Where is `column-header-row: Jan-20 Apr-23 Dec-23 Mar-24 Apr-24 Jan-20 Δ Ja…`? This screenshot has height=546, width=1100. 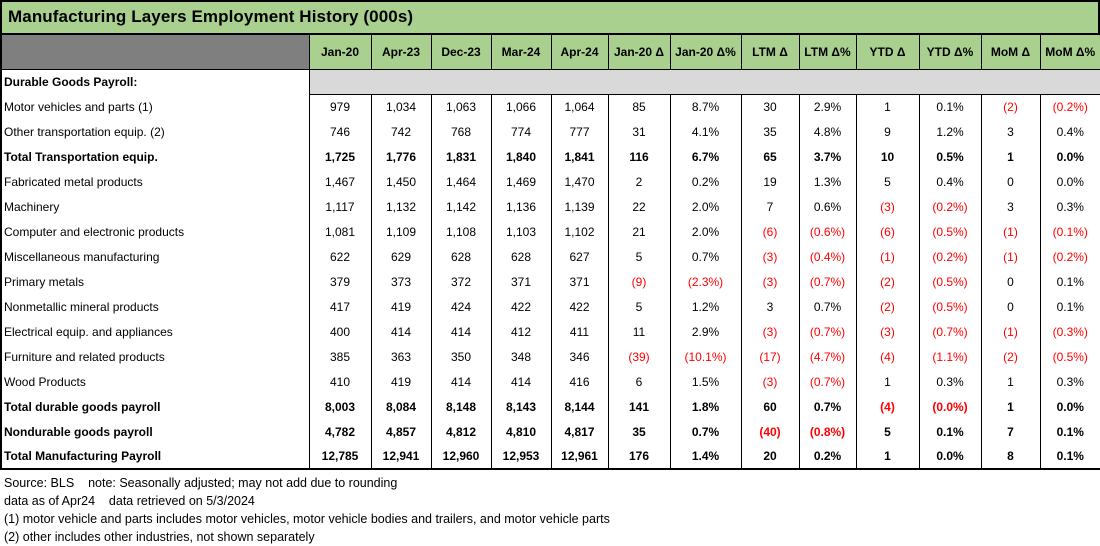
column-header-row: Jan-20 Apr-23 Dec-23 Mar-24 Apr-24 Jan-20 Δ Ja… is located at coordinates (550, 51).